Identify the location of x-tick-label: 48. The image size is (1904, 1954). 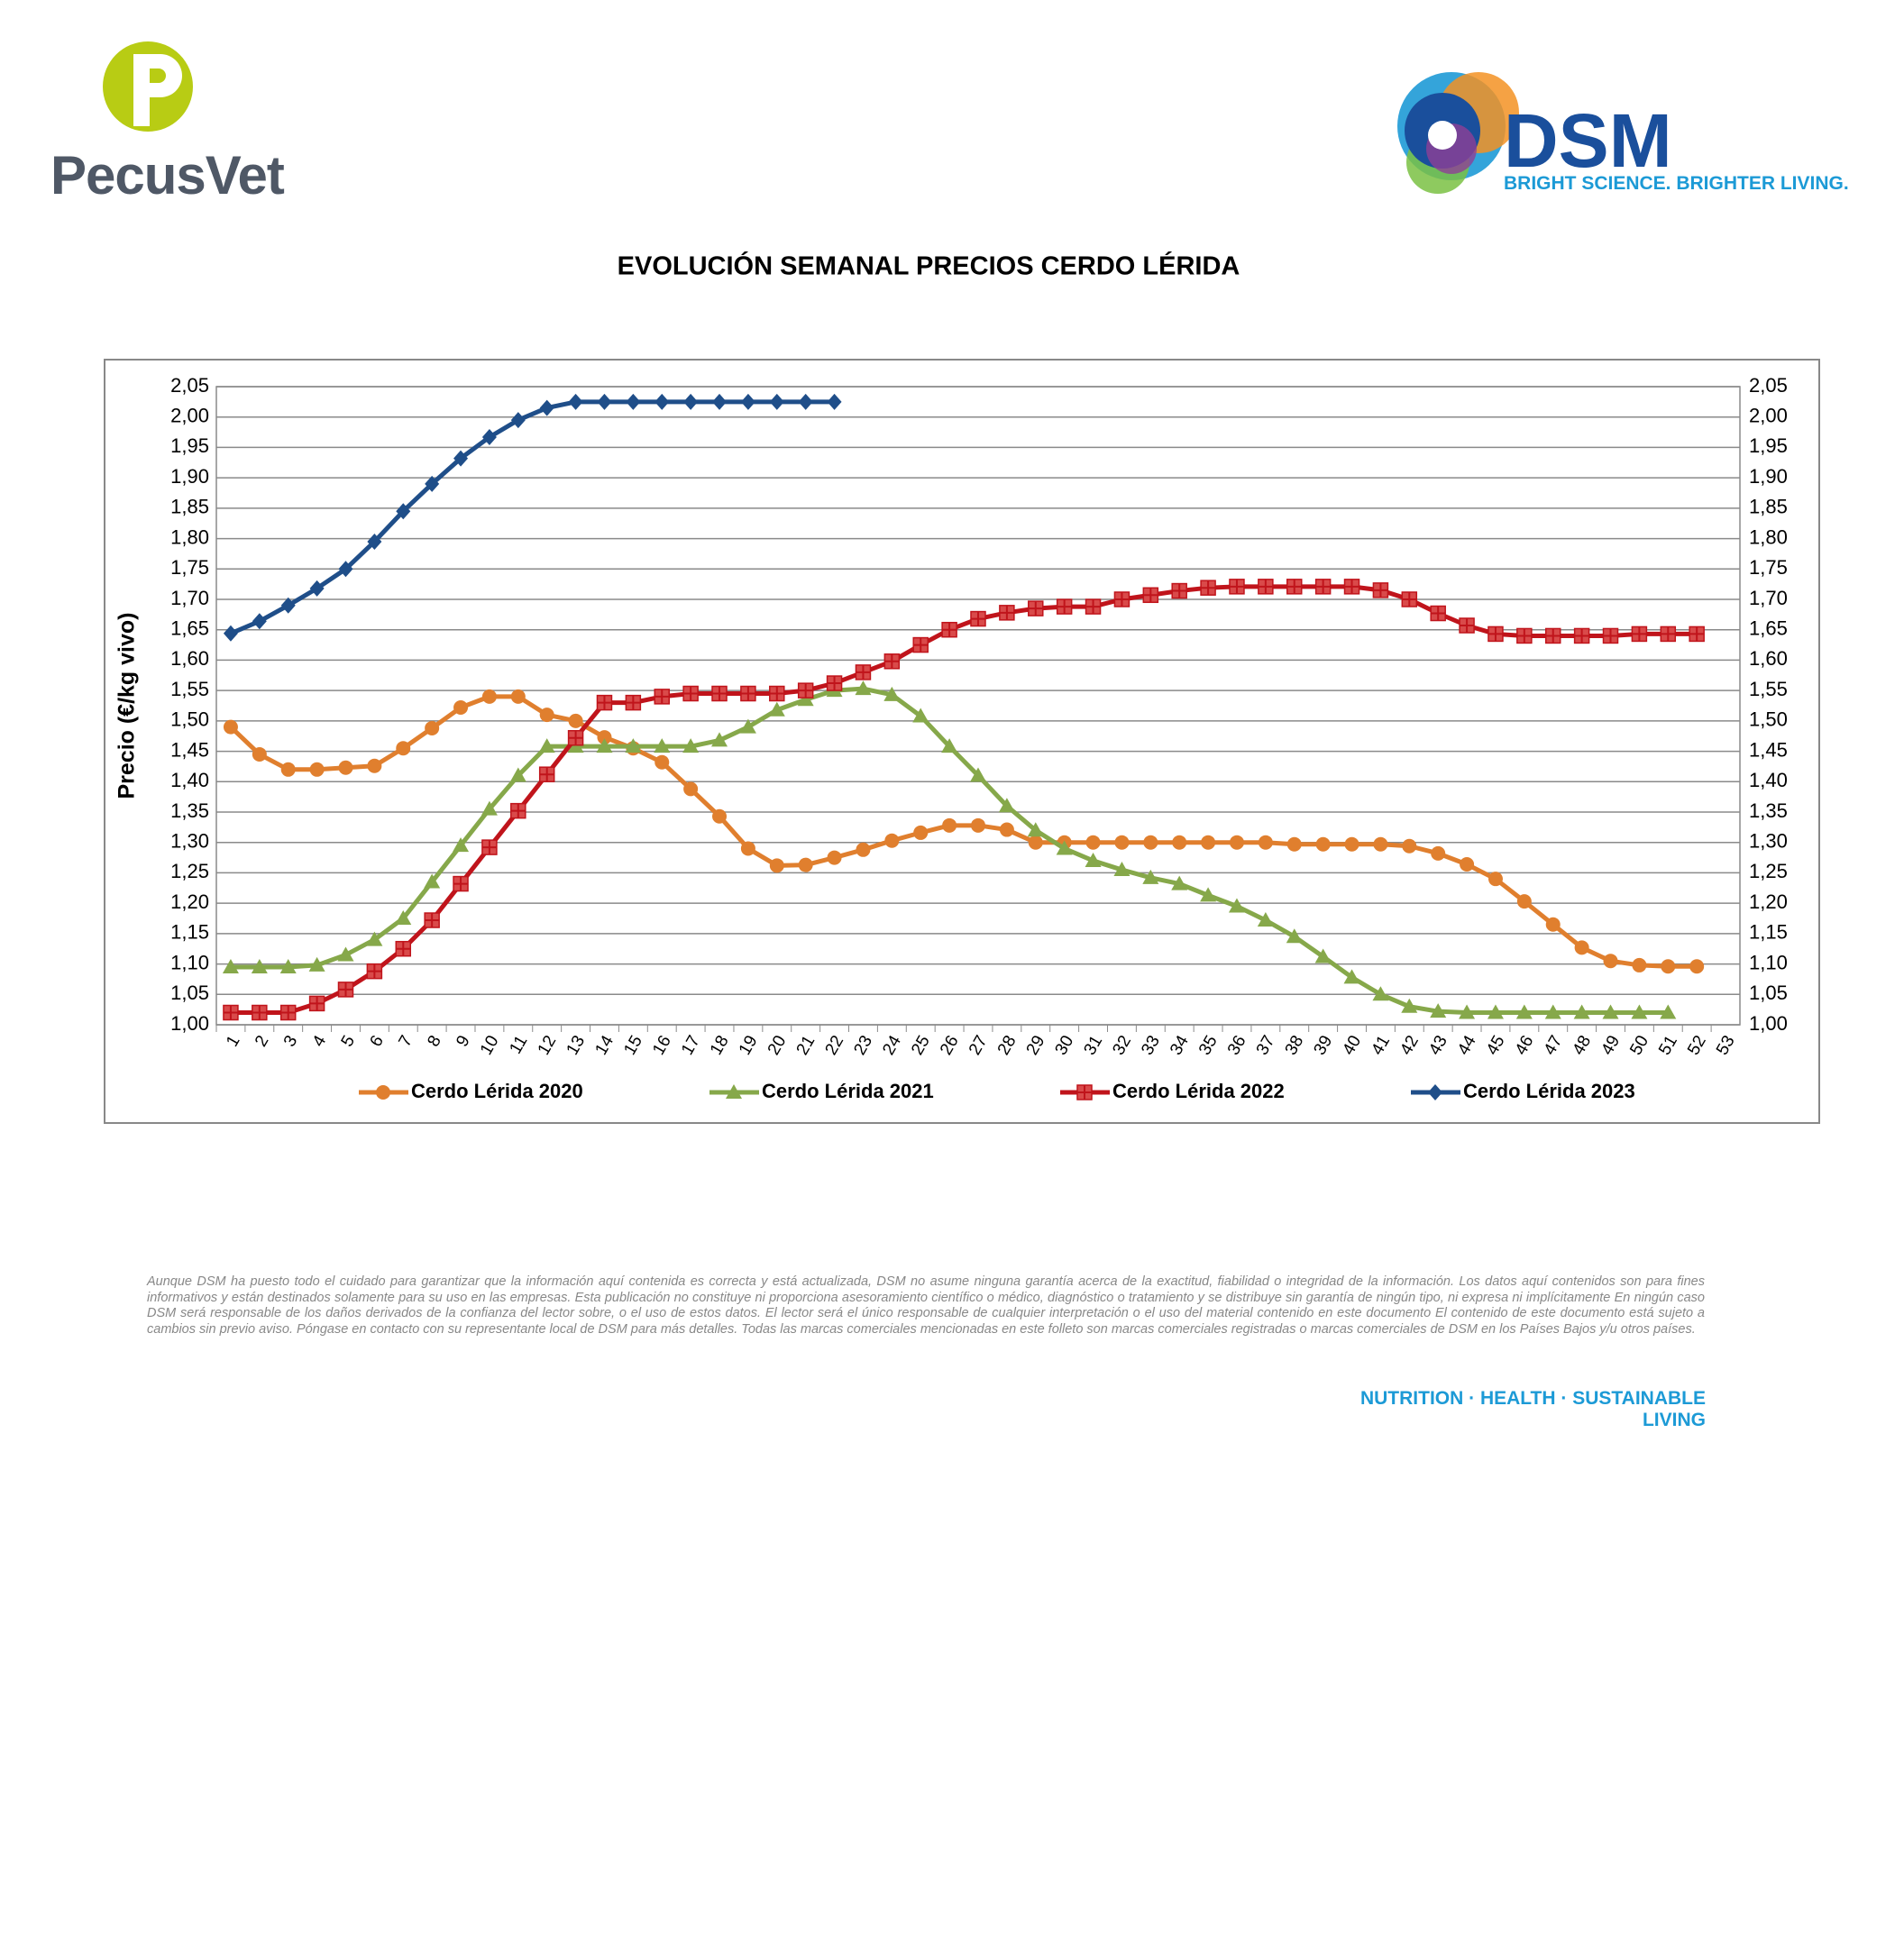
(1583, 1046).